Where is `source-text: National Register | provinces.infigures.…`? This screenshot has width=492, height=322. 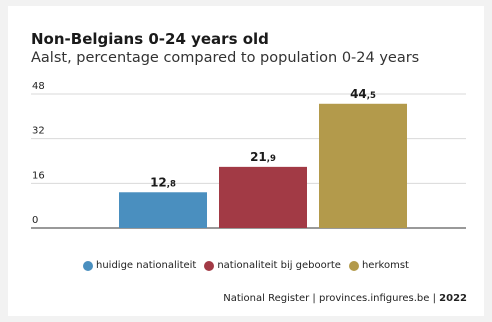 source-text: National Register | provinces.infigures.… is located at coordinates (331, 298).